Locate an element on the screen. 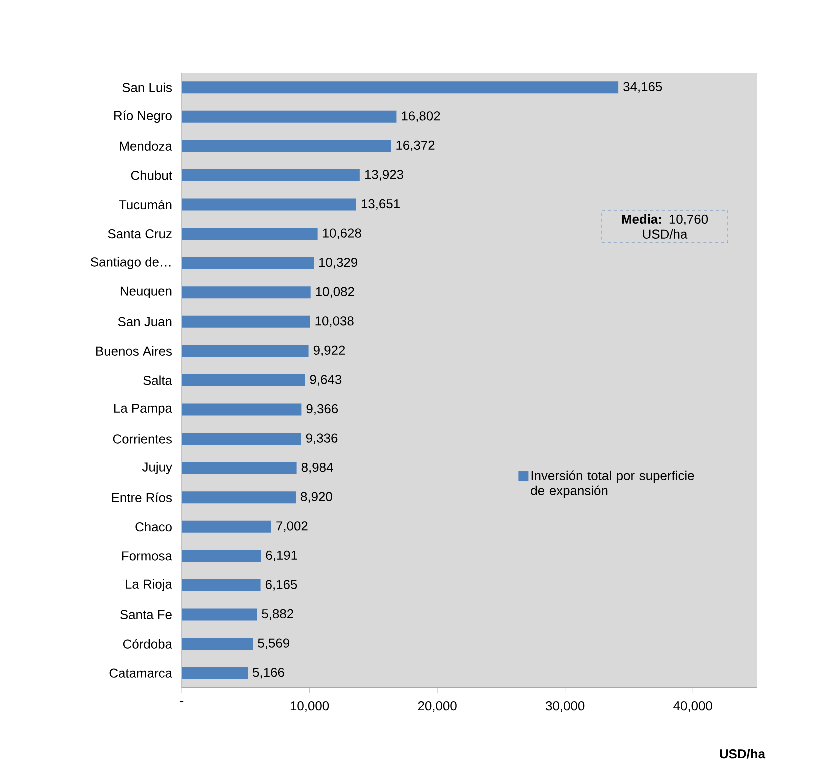  data-label: 9,336 is located at coordinates (322, 439).